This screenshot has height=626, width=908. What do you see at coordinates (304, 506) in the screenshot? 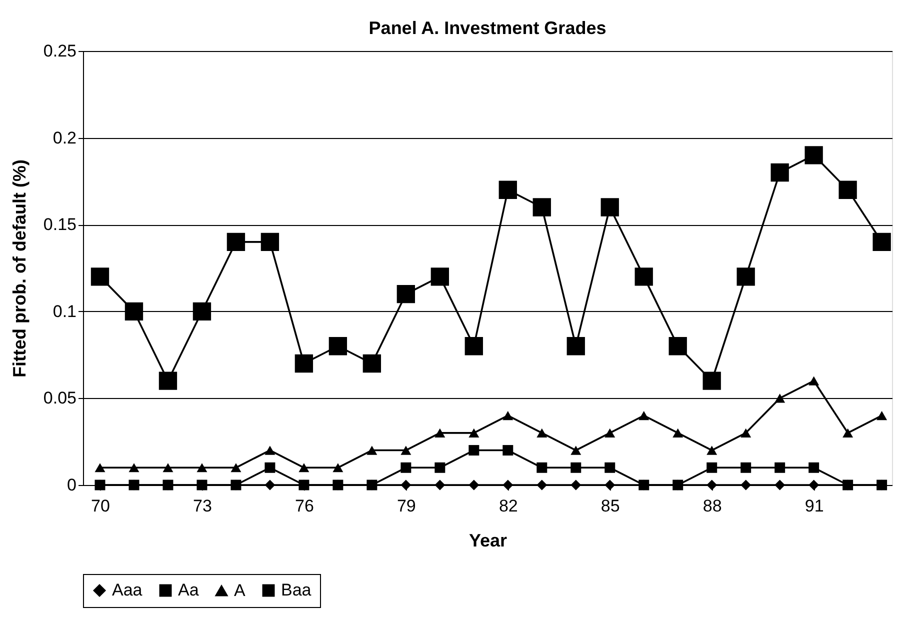
I see `x-tick-label: 76` at bounding box center [304, 506].